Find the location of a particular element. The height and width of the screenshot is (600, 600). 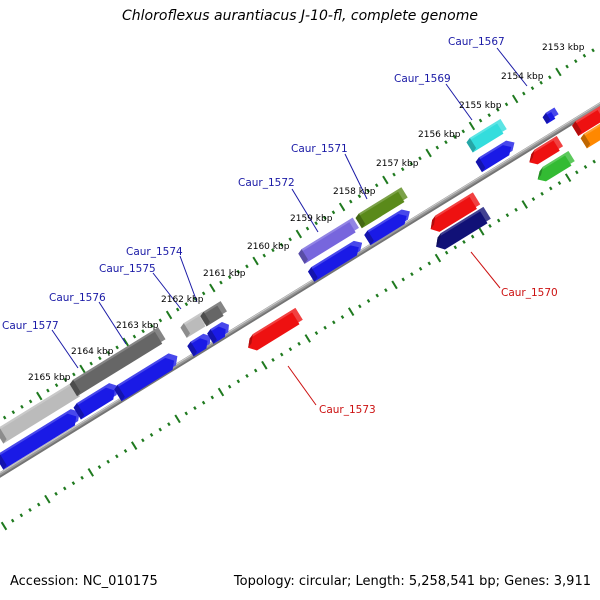

accession-label: Accession: NC_010175 is located at coordinates (84, 581).